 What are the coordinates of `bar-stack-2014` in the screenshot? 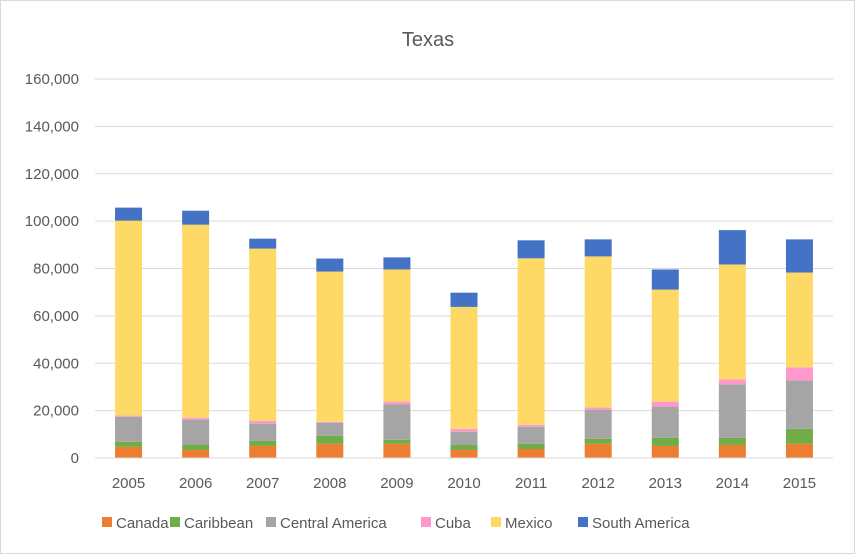 It's located at (732, 344).